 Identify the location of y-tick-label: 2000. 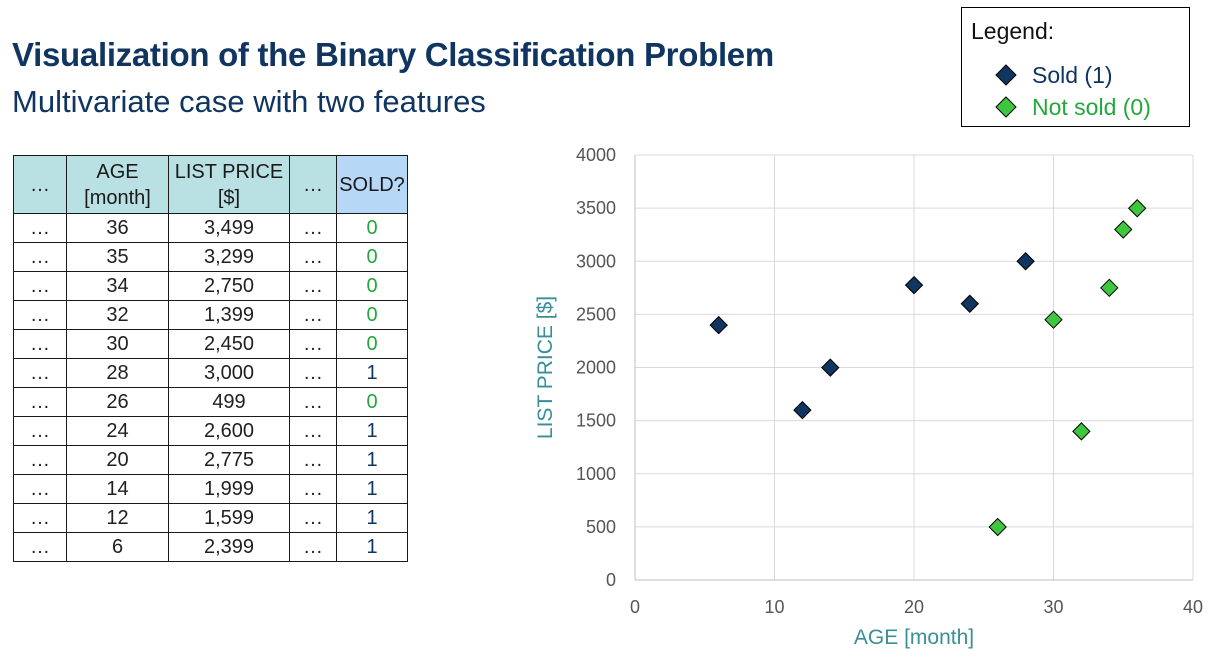
(596, 368).